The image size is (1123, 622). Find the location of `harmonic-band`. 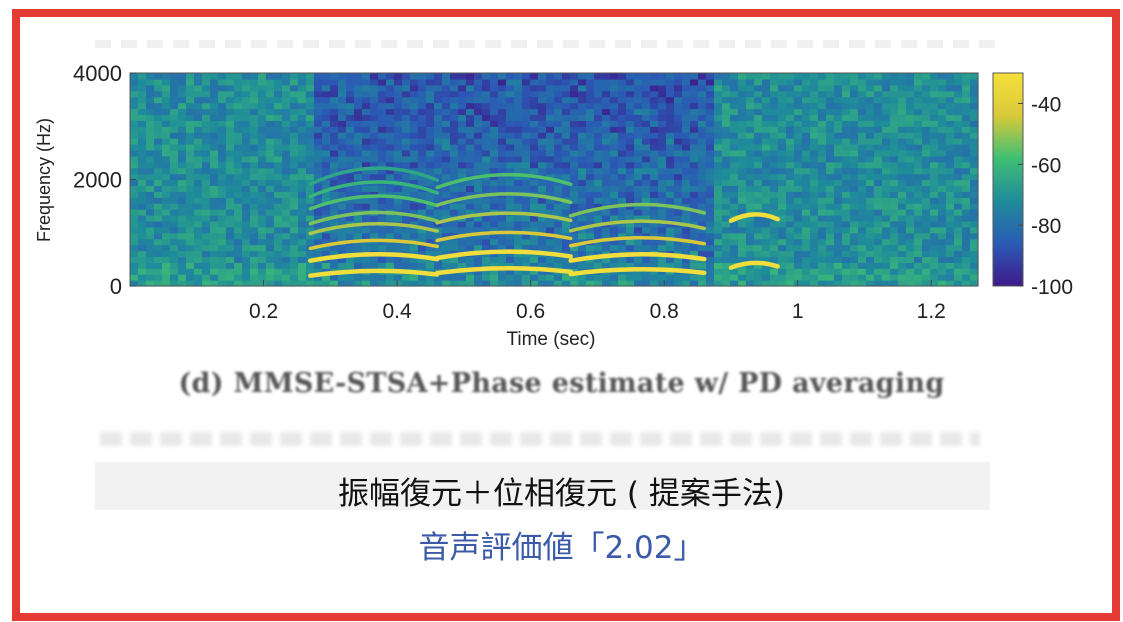

harmonic-band is located at coordinates (373, 202).